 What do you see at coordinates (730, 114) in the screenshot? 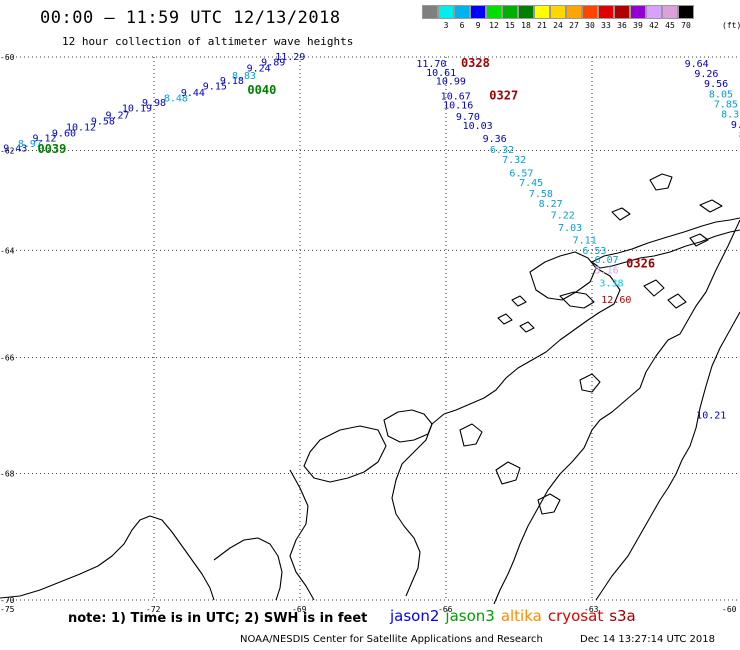
I see `wave-height-value: 8.33` at bounding box center [730, 114].